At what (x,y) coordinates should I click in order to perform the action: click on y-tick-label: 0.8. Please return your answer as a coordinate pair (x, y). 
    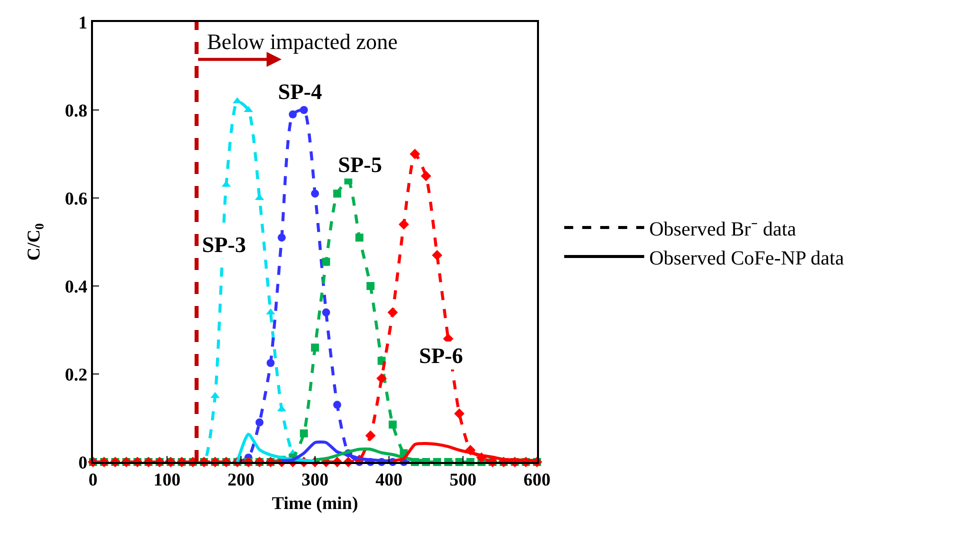
    Looking at the image, I should click on (76, 110).